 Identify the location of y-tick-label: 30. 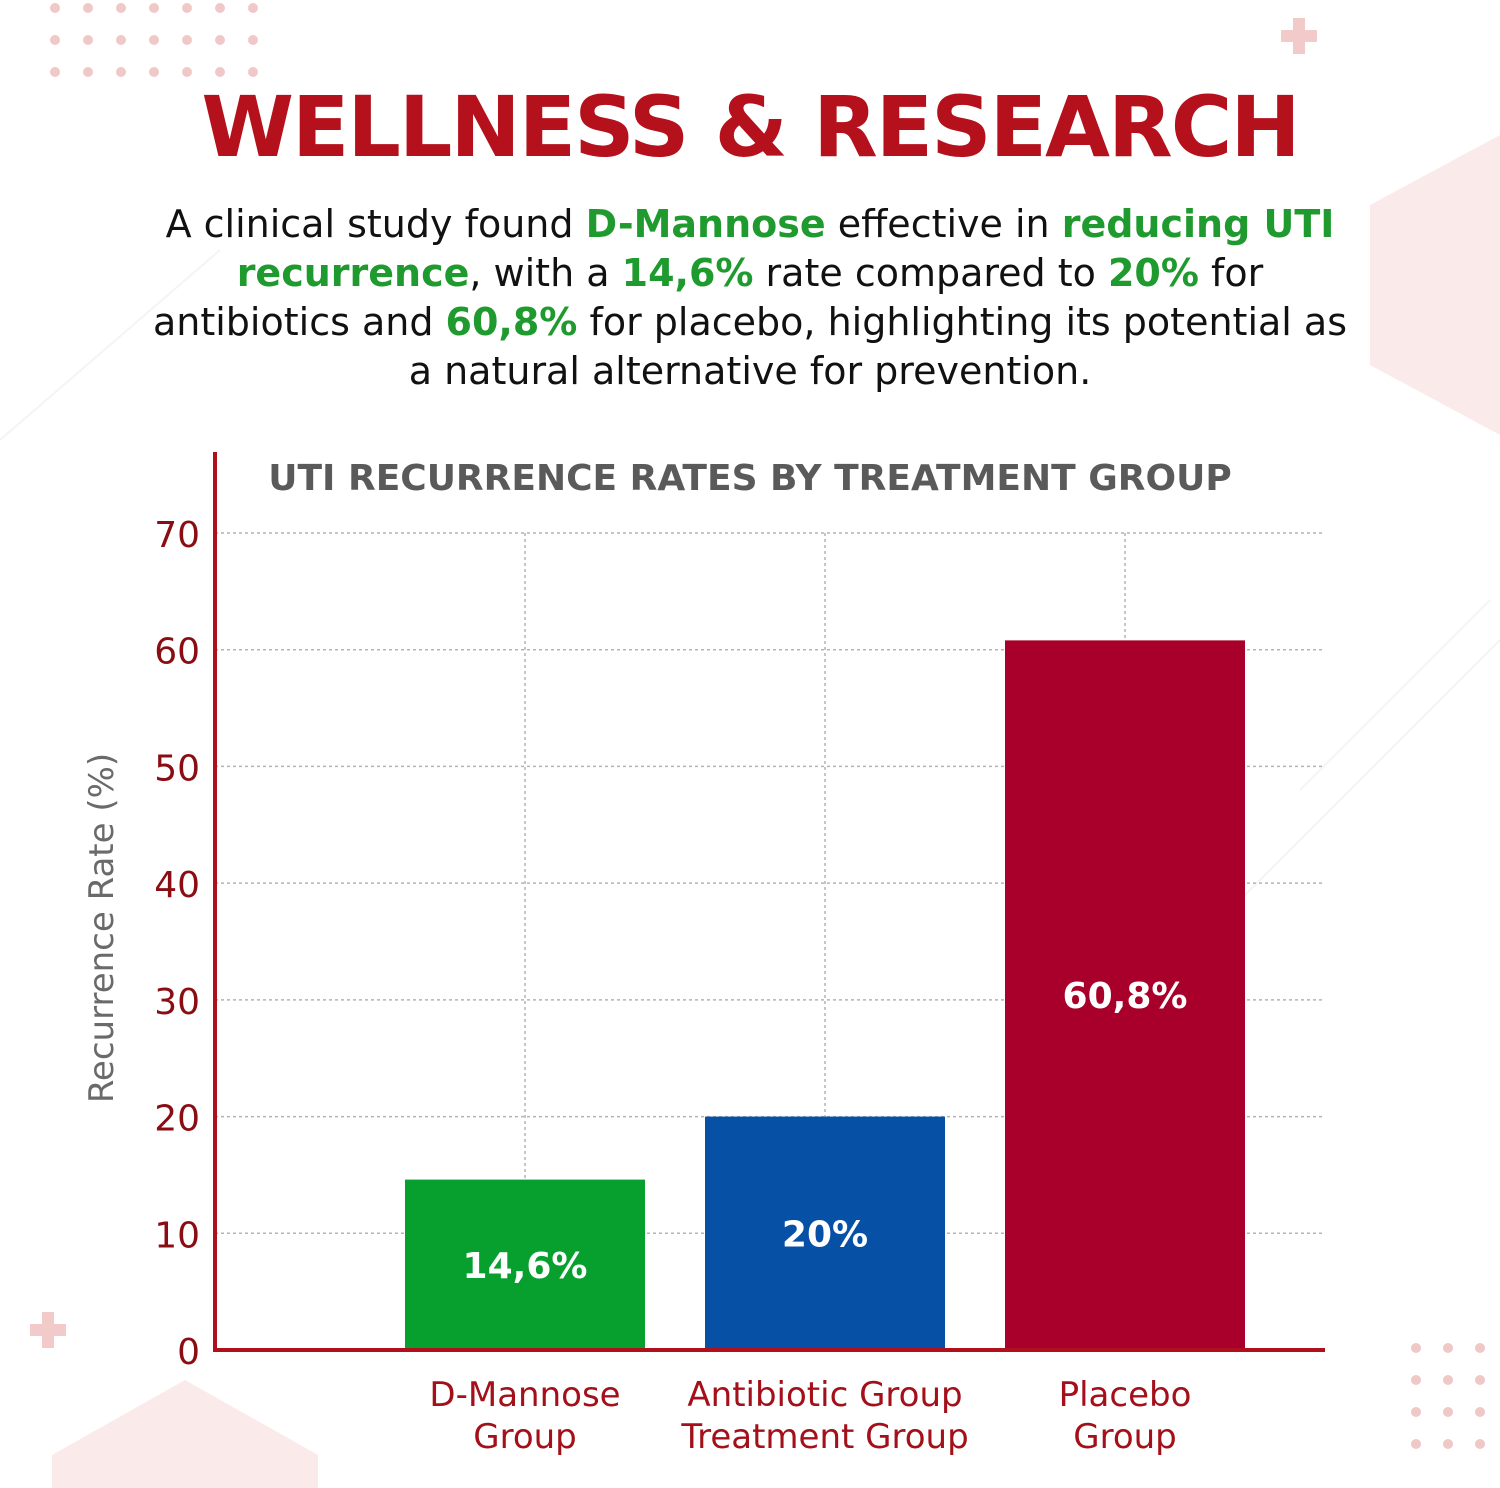
(177, 1002).